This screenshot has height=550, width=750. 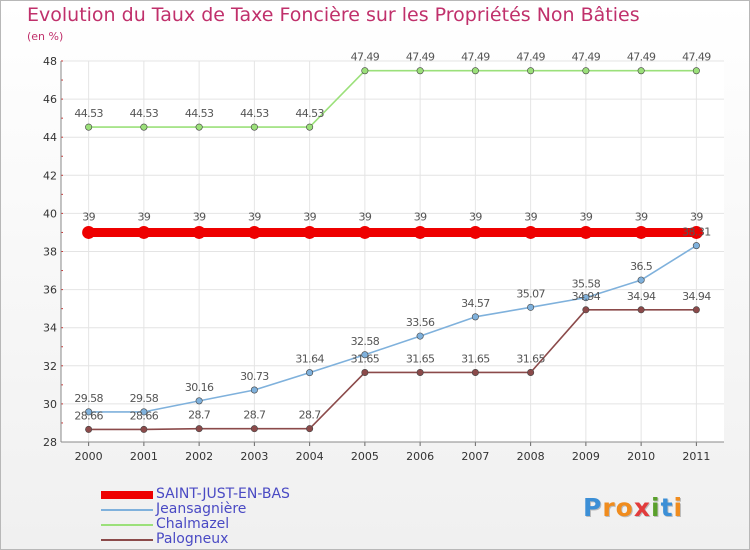 I want to click on legend-item: Jeansagnière, so click(x=195, y=509).